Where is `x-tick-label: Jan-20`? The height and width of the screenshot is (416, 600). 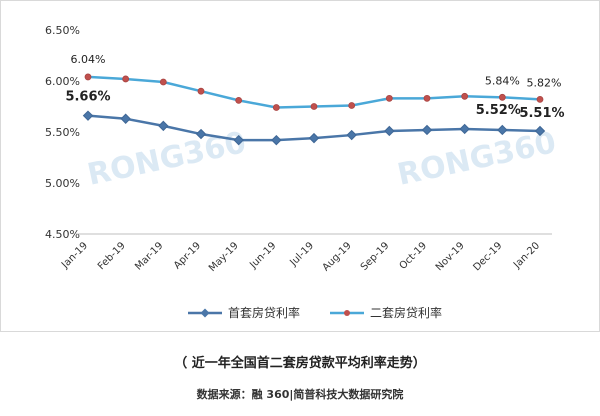
x-tick-label: Jan-20 is located at coordinates (526, 255).